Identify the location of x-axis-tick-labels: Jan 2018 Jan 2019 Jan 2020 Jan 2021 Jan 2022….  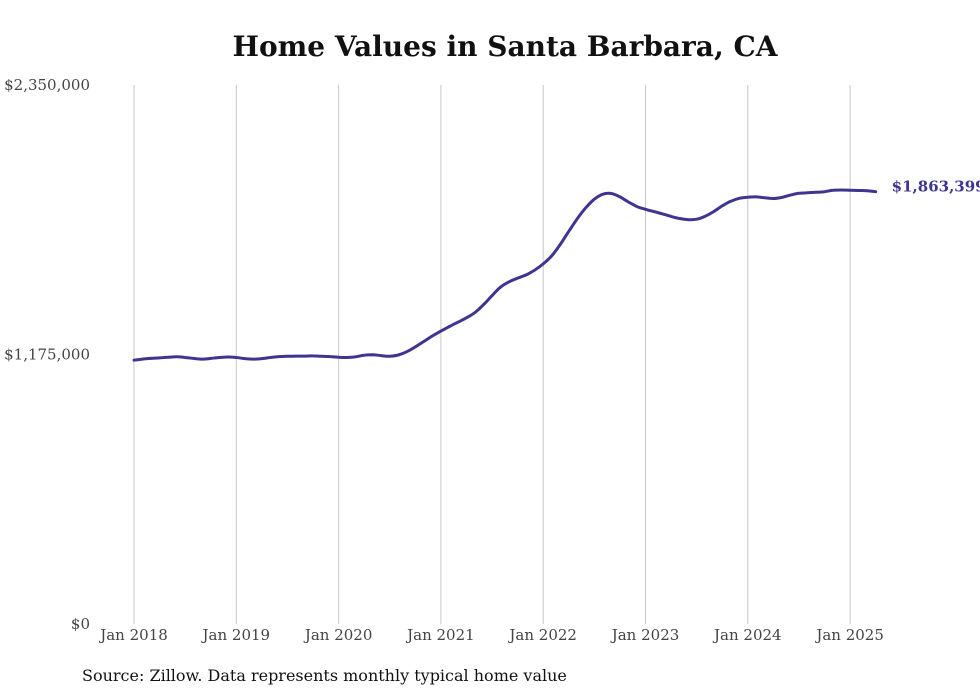
(491, 635).